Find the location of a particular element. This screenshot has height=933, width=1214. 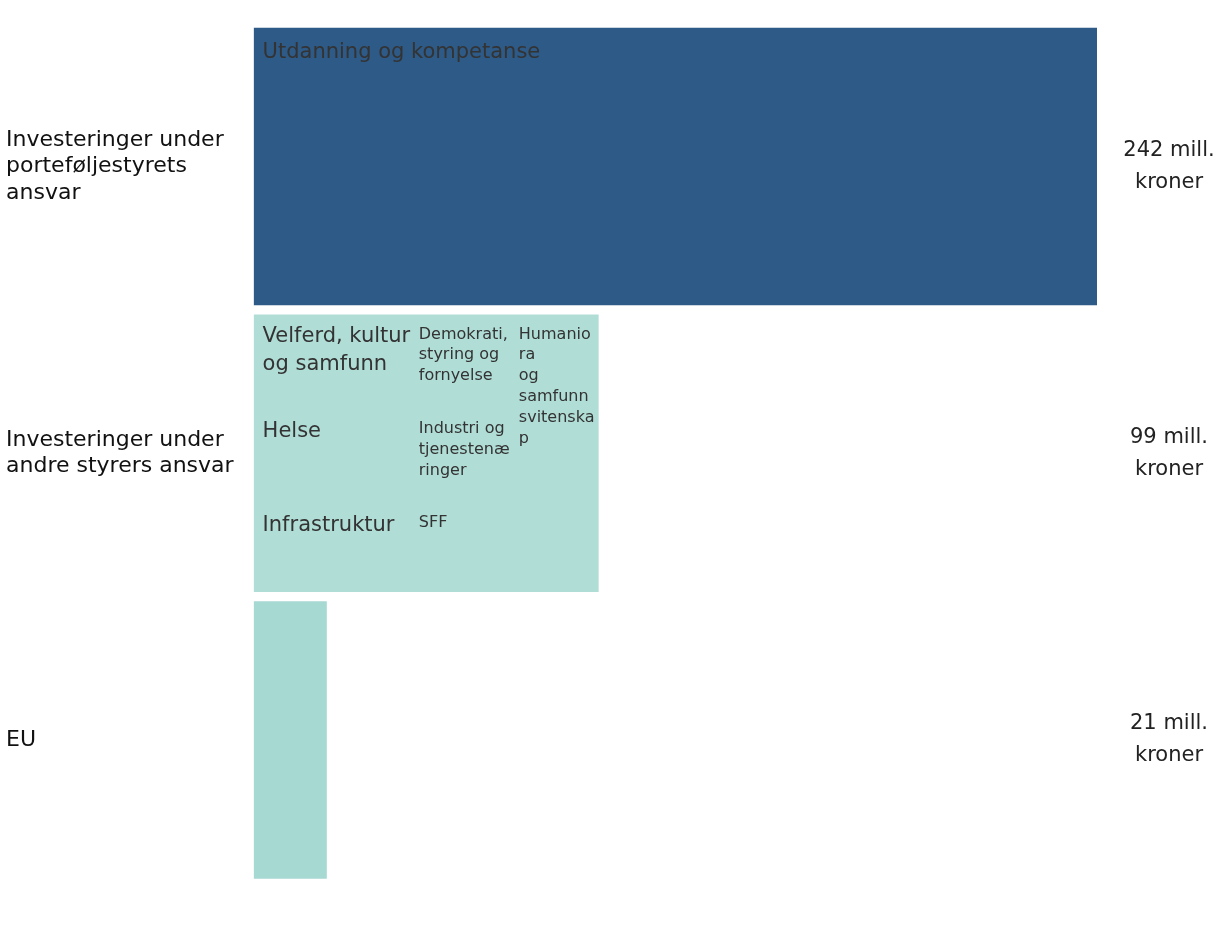

y-tick-label: Investeringer under porteføljestyrets ansvar is located at coordinates (115, 164).